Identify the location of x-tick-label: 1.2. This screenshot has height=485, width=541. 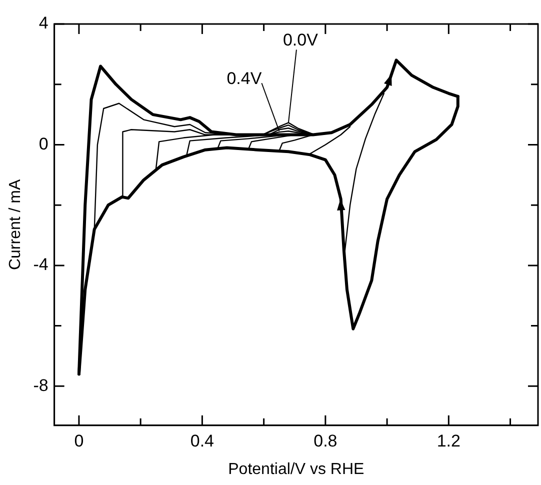
(448, 440).